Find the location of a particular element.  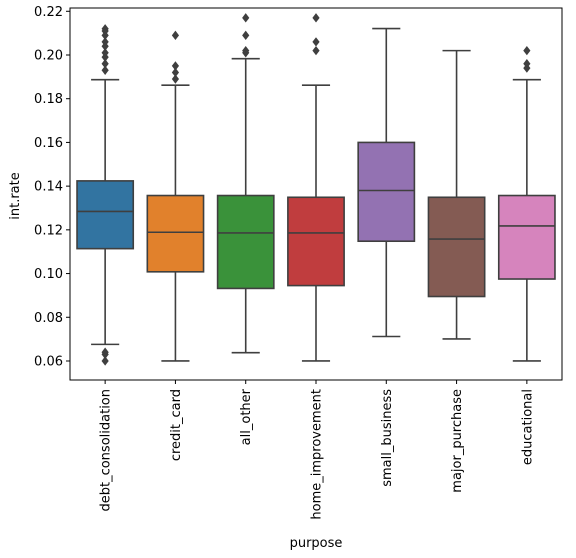

y-tick-label: 0.08 is located at coordinates (48, 318).